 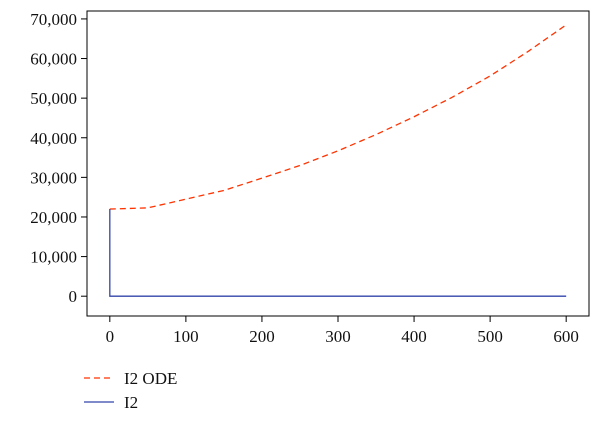 I want to click on y-tick-label: 30,000, so click(x=53, y=177).